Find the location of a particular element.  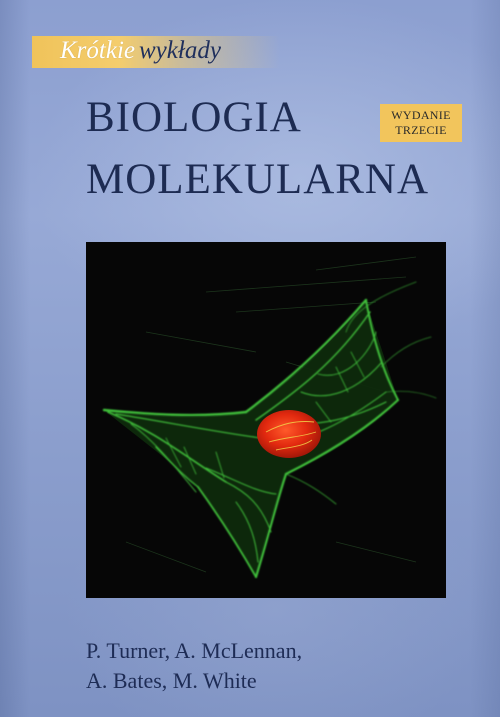

authors-line-1: P. Turner, A. McLennan, is located at coordinates (194, 650).